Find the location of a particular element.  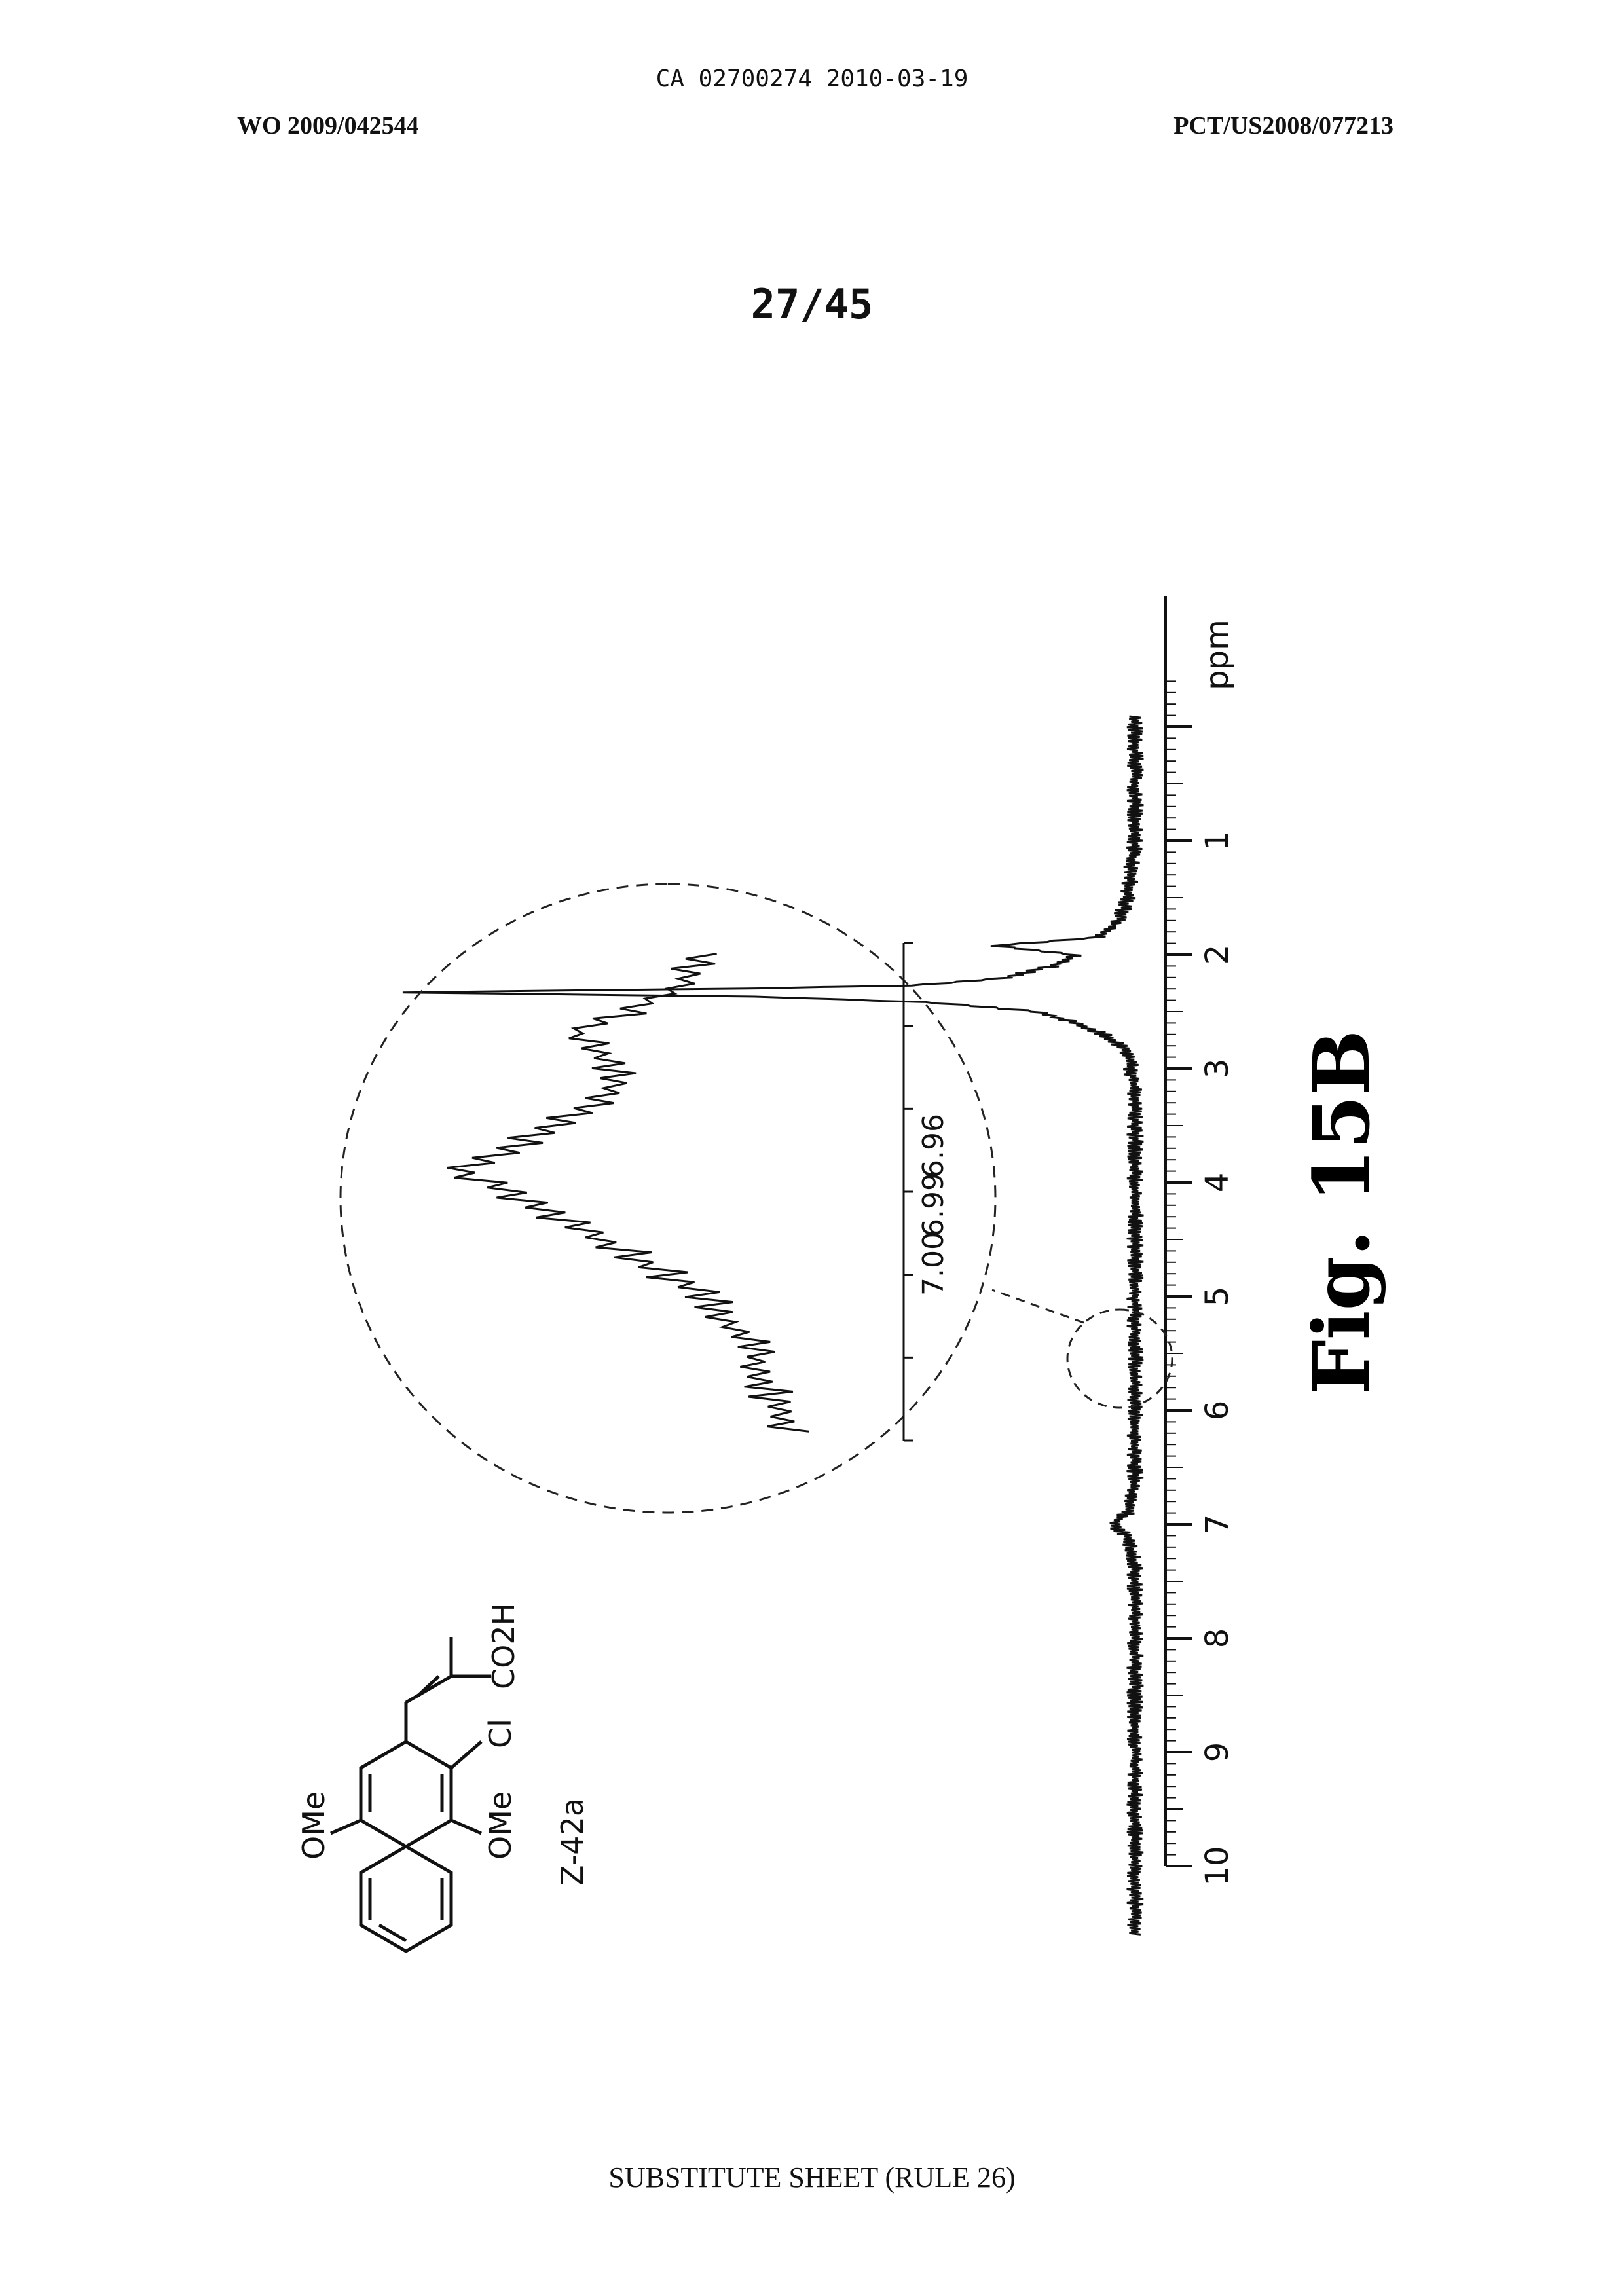

zoom-connector-line is located at coordinates (1038, 1306).